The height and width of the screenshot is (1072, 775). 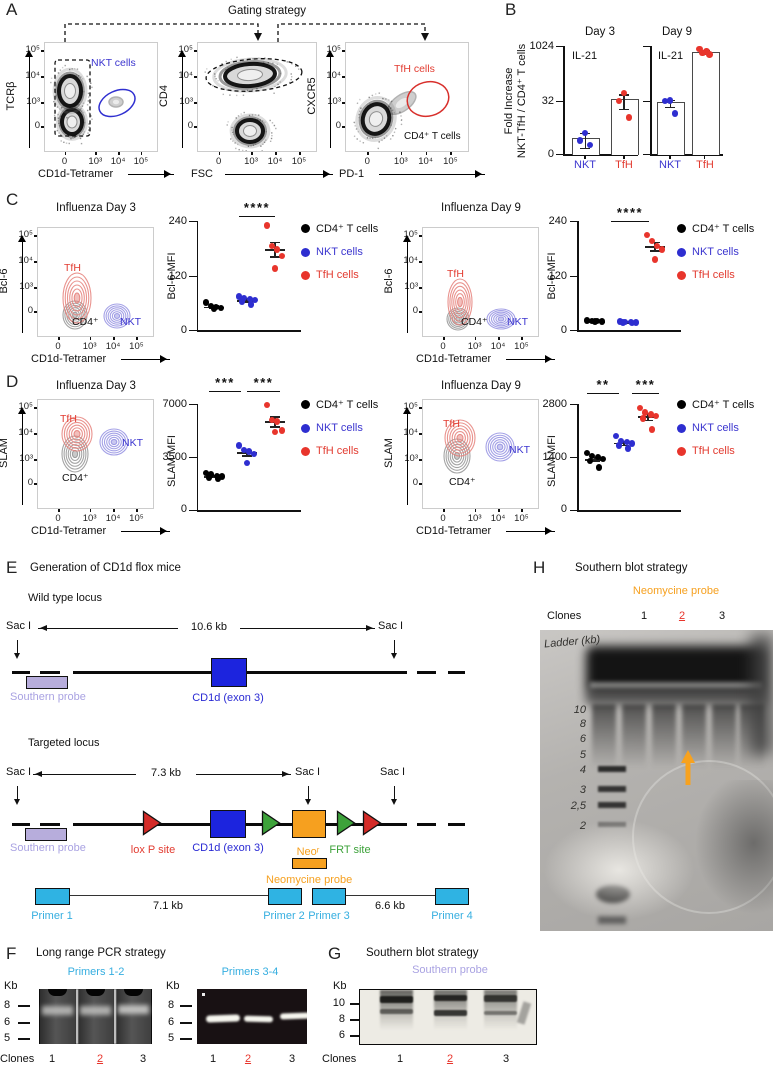 I want to click on legend-row: TfH cells, so click(x=715, y=451).